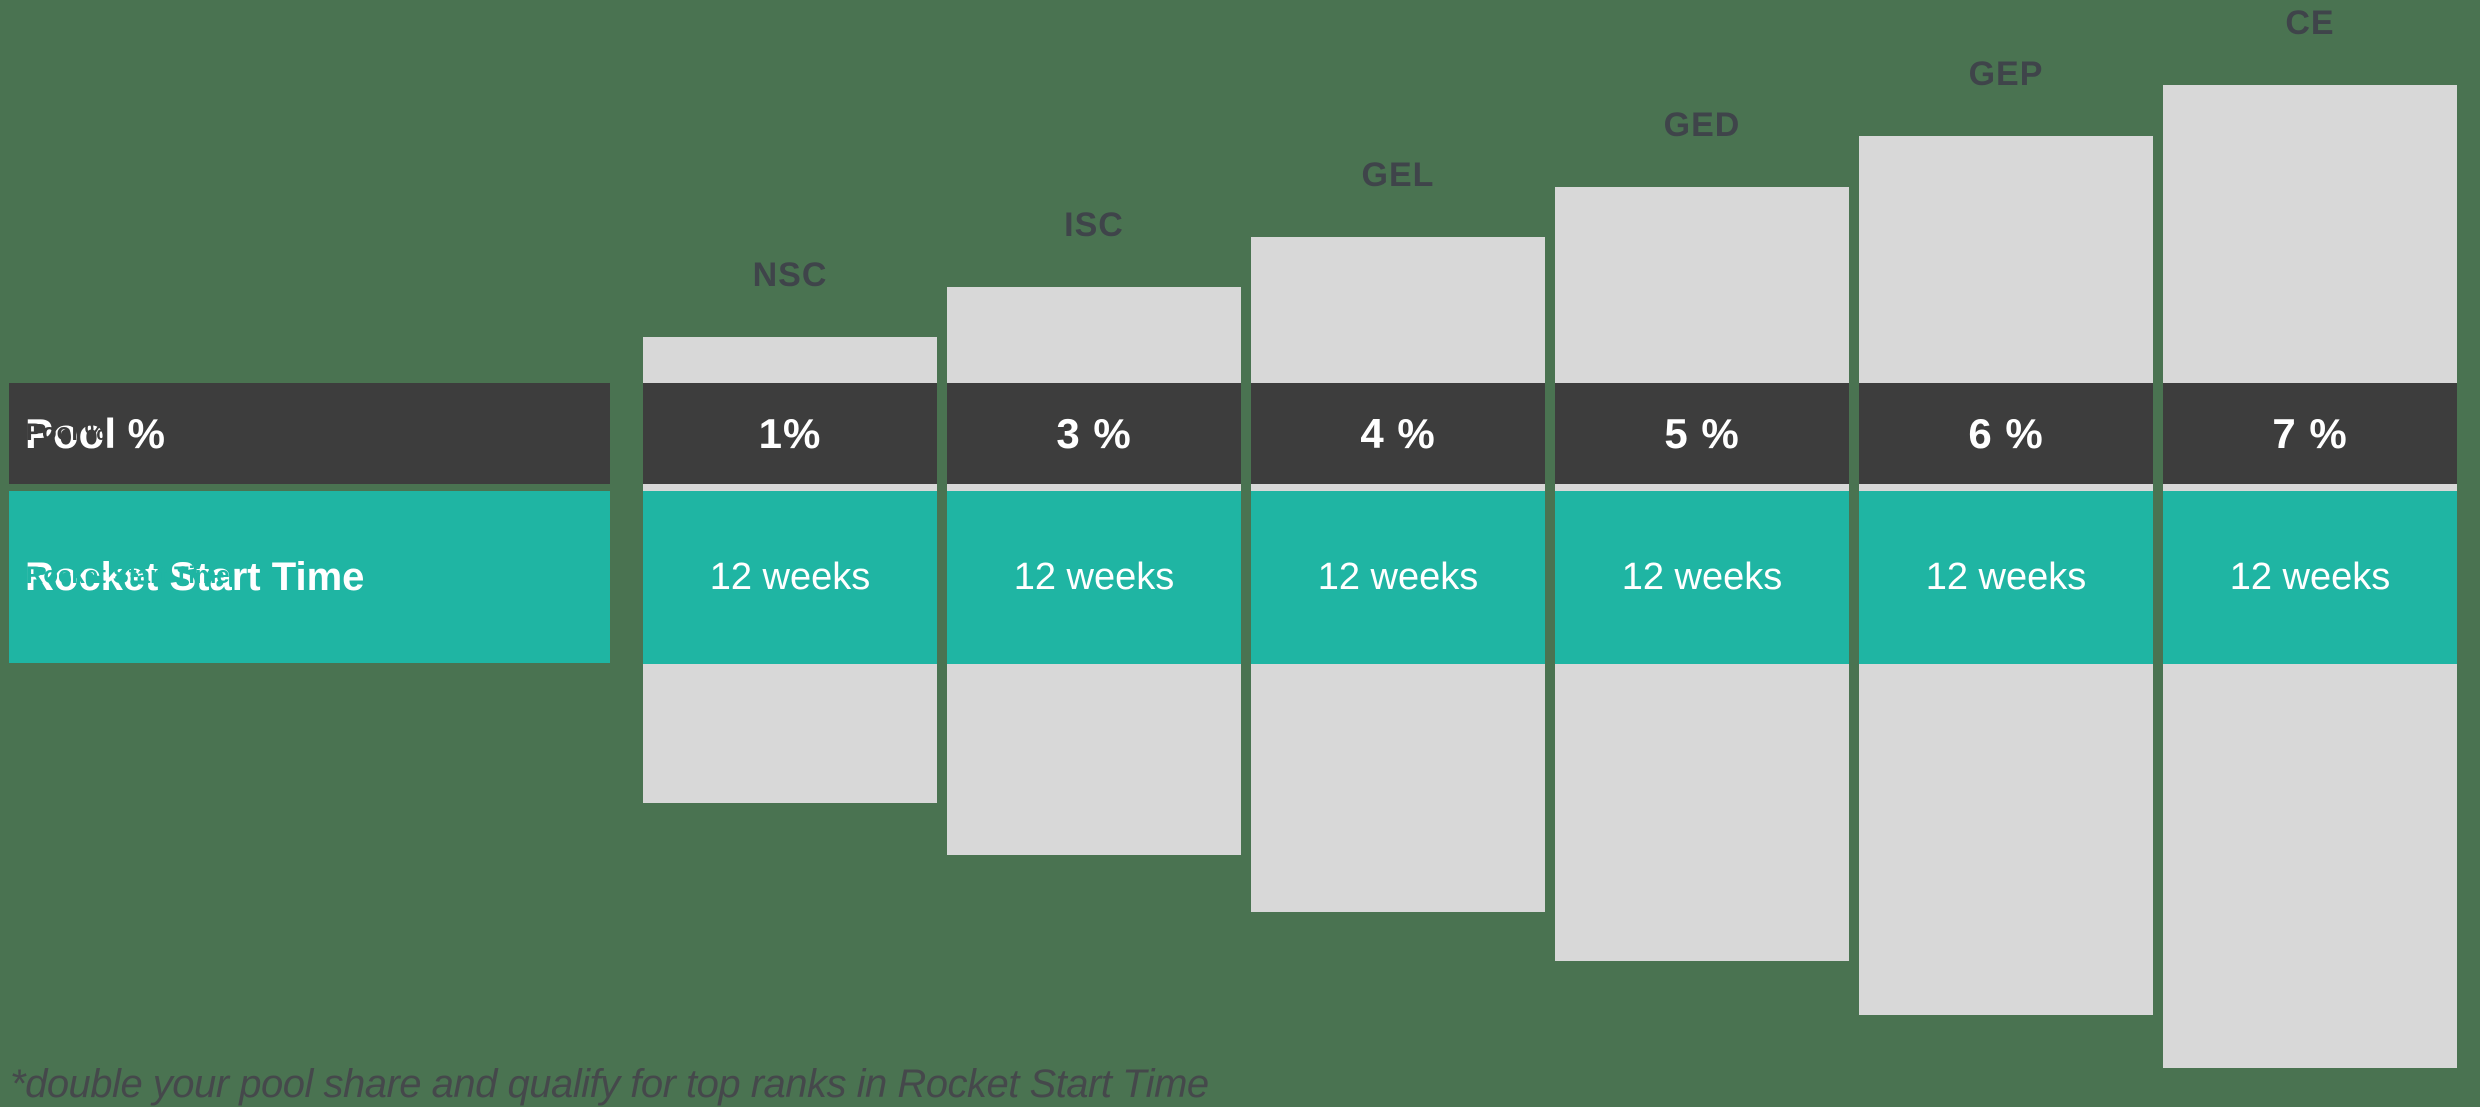 The width and height of the screenshot is (2480, 1107). What do you see at coordinates (1094, 433) in the screenshot?
I see `pool-percent-cell: 3 %` at bounding box center [1094, 433].